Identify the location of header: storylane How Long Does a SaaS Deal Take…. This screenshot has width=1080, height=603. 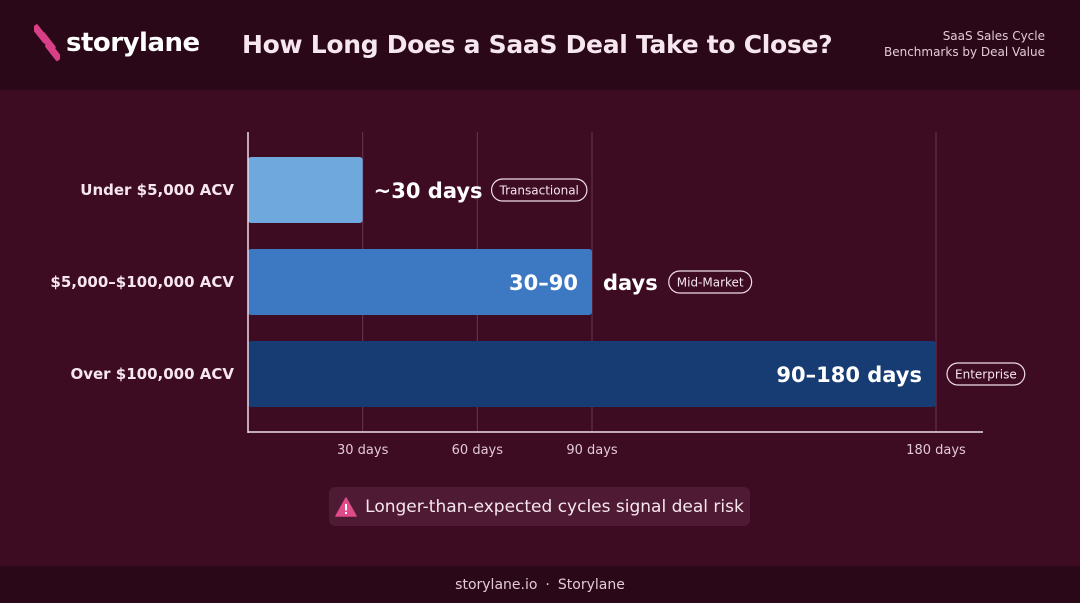
(540, 45).